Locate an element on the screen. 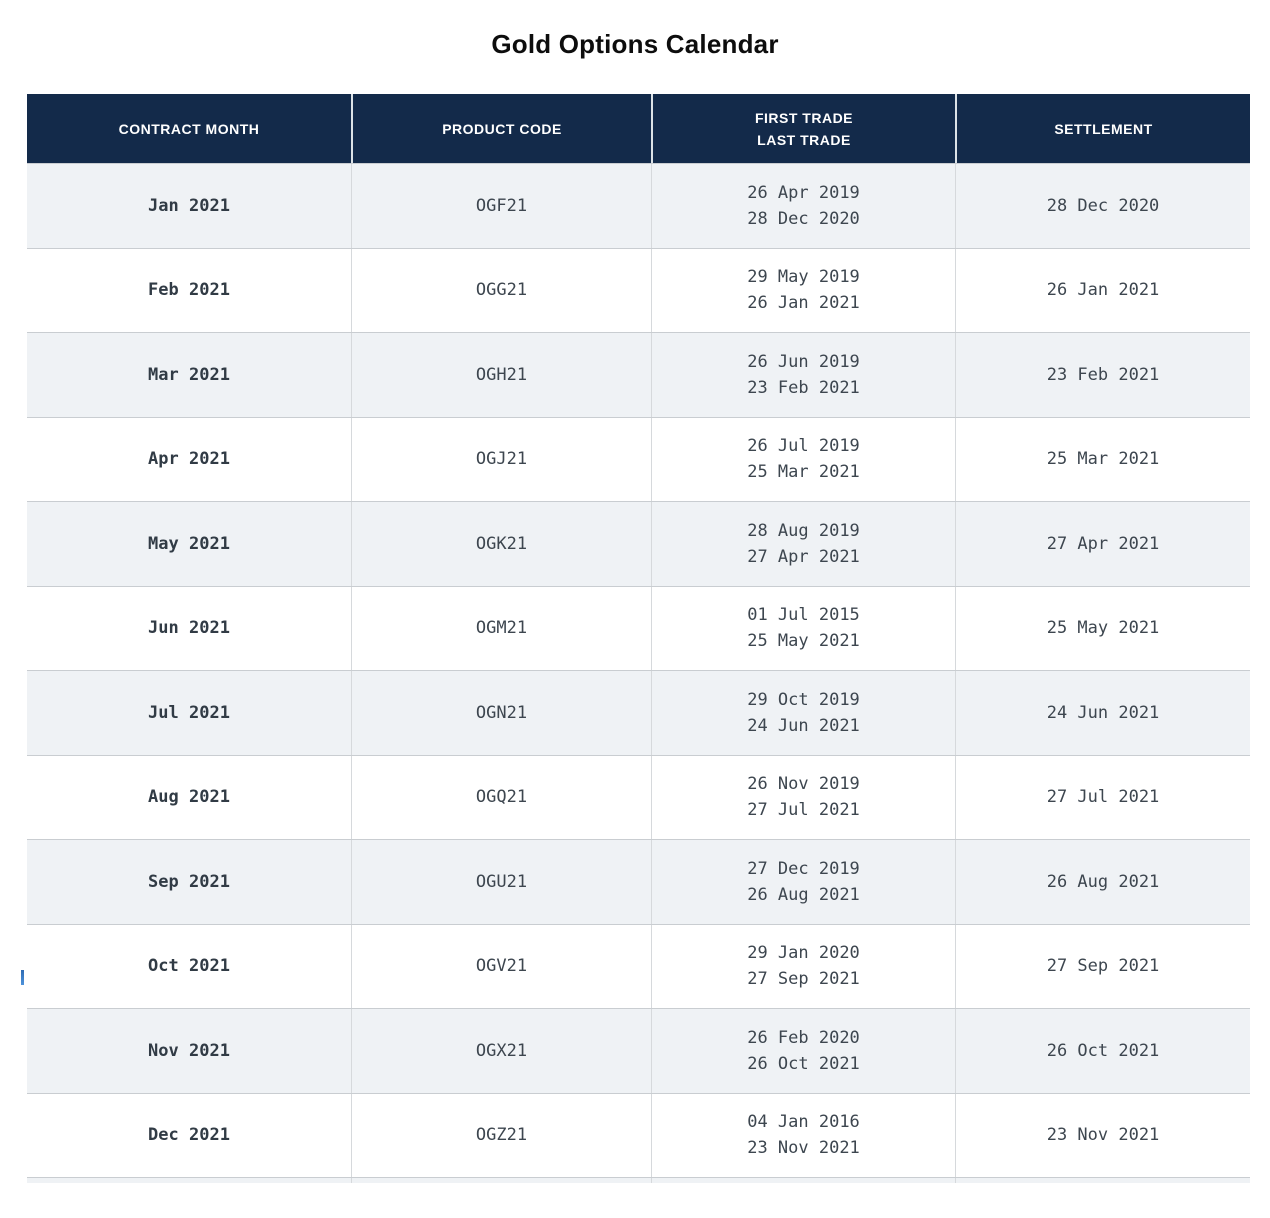 Image resolution: width=1270 pixels, height=1218 pixels. column-header-product-code: PRODUCT CODE is located at coordinates (501, 128).